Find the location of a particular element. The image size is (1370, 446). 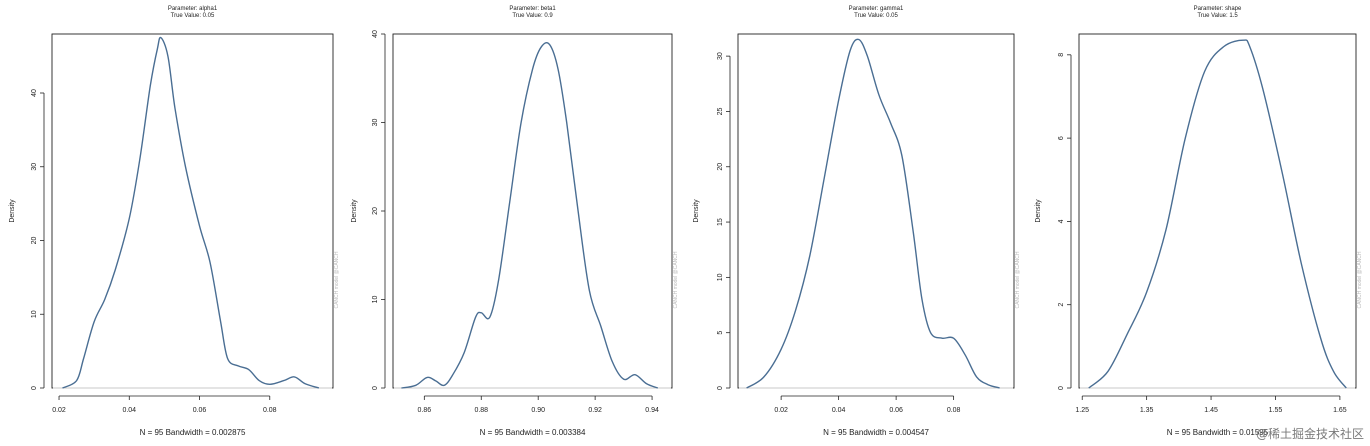

x-tick-label: 0.88 is located at coordinates (481, 410).